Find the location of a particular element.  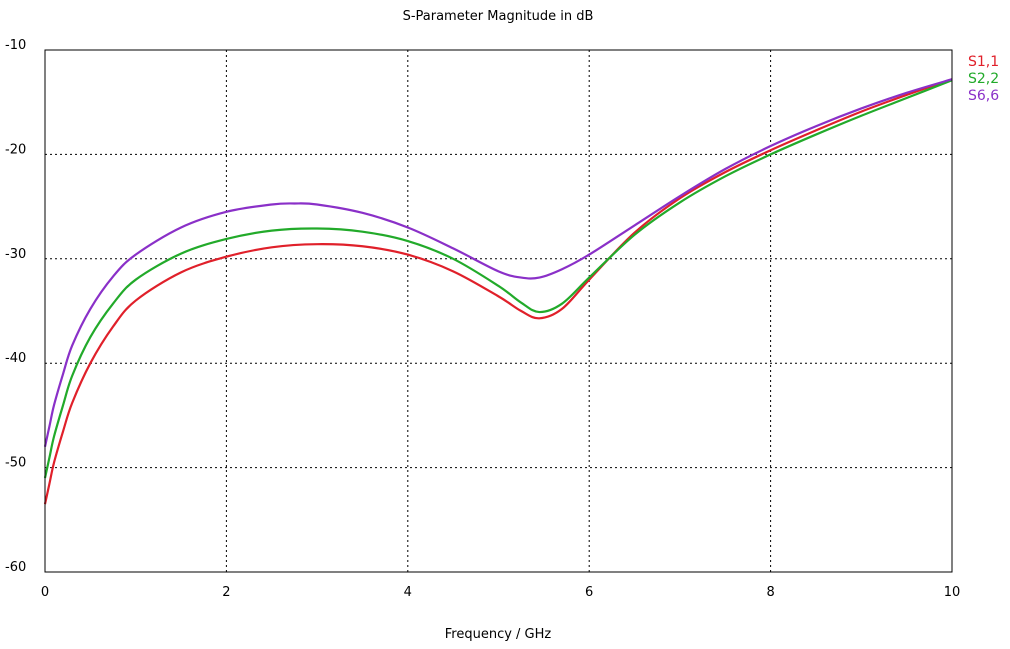

x-axis-label: Frequency / GHz is located at coordinates (498, 634).